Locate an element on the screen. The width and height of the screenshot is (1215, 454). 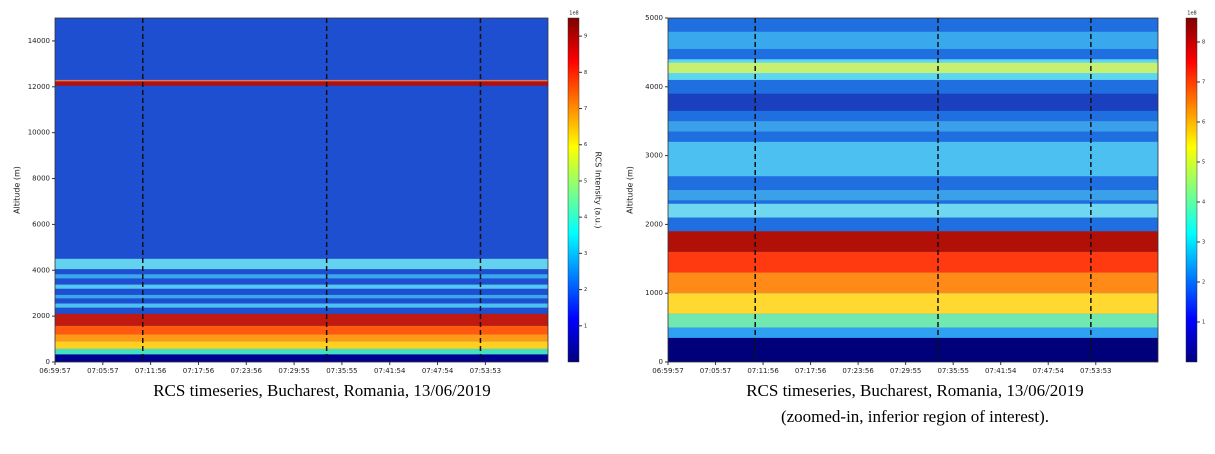
y-tick-label: 8000 is located at coordinates (41, 179).